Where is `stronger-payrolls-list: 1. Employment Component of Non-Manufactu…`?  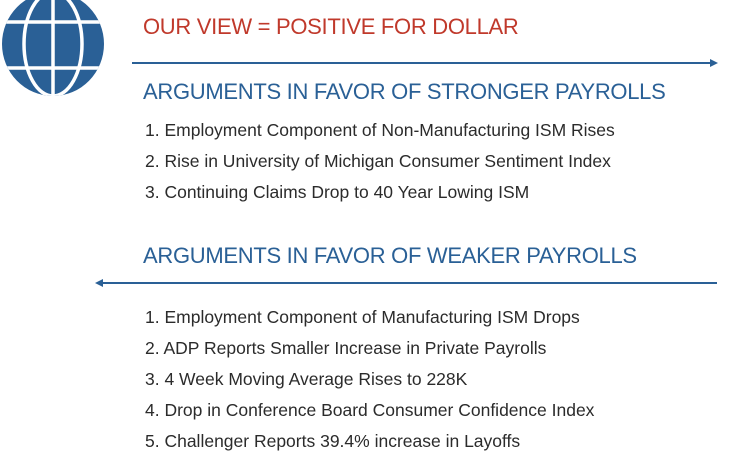
stronger-payrolls-list: 1. Employment Component of Non-Manufactu… is located at coordinates (380, 161).